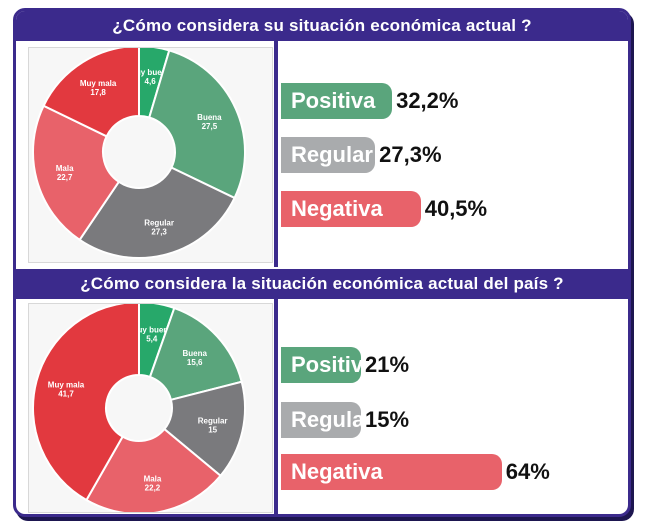 The image size is (649, 529). What do you see at coordinates (427, 100) in the screenshot?
I see `bar-value-positiva: 32,2%` at bounding box center [427, 100].